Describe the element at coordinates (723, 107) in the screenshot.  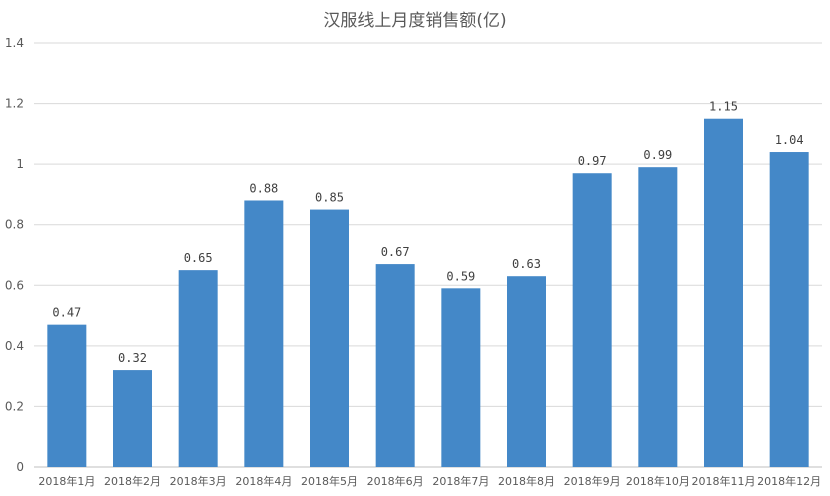
I see `data-label: 1.15` at that location.